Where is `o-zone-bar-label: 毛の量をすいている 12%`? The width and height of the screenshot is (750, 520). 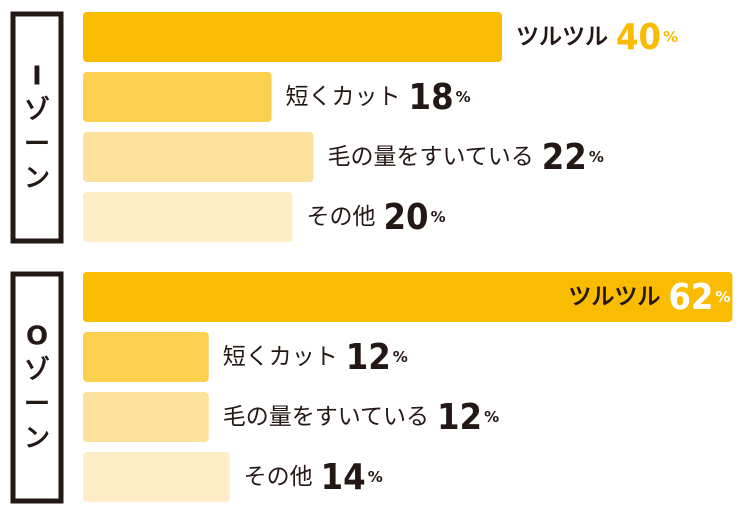 o-zone-bar-label: 毛の量をすいている 12% is located at coordinates (361, 417).